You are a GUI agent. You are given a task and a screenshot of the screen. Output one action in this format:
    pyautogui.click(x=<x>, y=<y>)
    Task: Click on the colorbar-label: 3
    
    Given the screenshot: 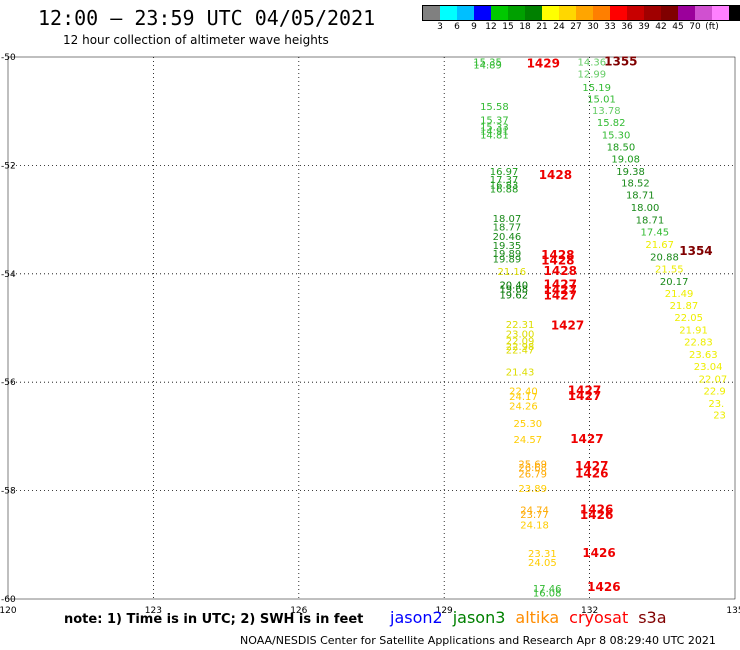 What is the action you would take?
    pyautogui.click(x=440, y=27)
    